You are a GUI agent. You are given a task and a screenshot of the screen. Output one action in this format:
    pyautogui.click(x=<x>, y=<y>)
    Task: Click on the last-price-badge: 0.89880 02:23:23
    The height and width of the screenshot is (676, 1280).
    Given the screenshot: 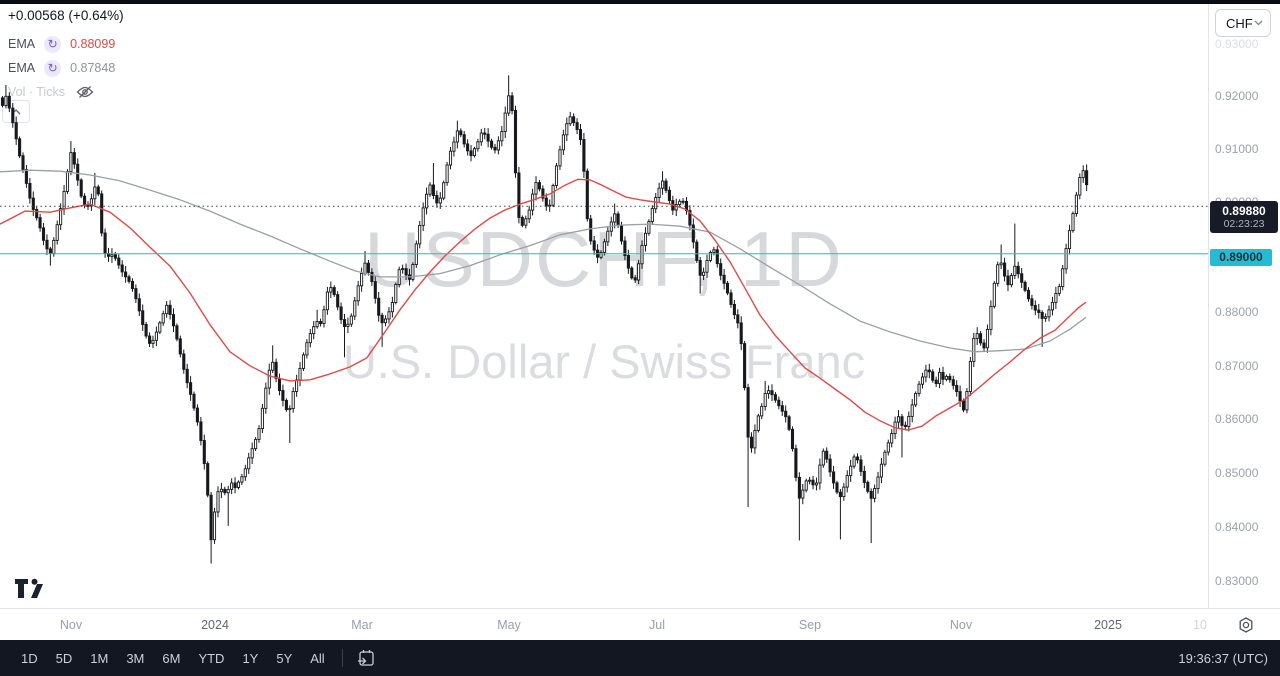 What is the action you would take?
    pyautogui.click(x=1244, y=217)
    